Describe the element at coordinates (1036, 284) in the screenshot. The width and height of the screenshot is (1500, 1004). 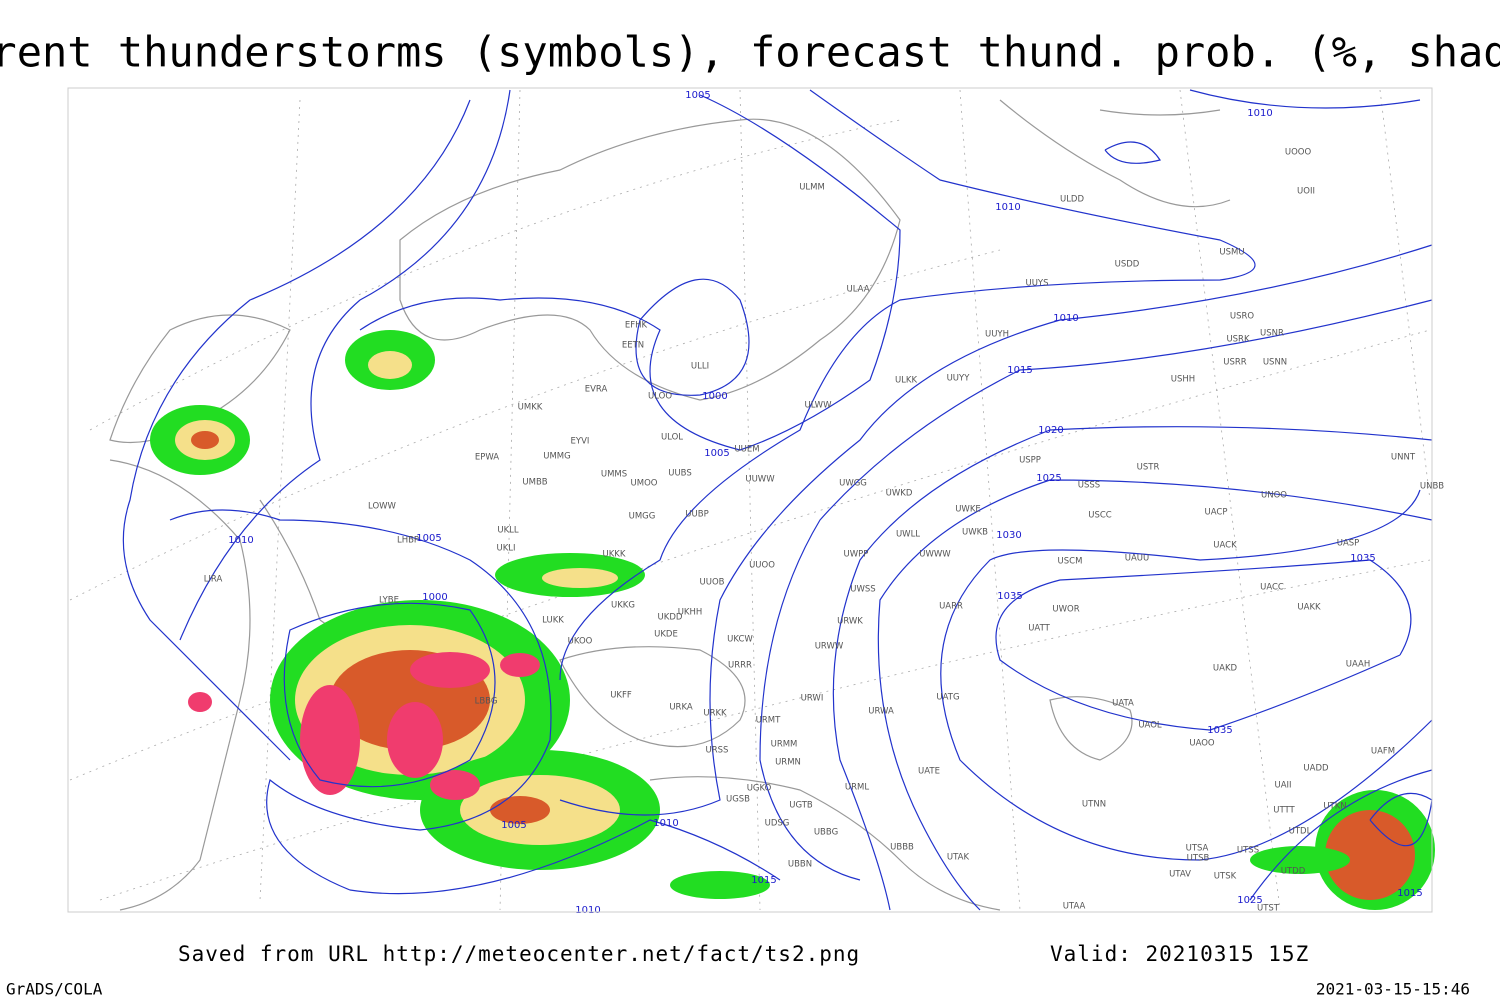
I see `station-code: UUYS` at that location.